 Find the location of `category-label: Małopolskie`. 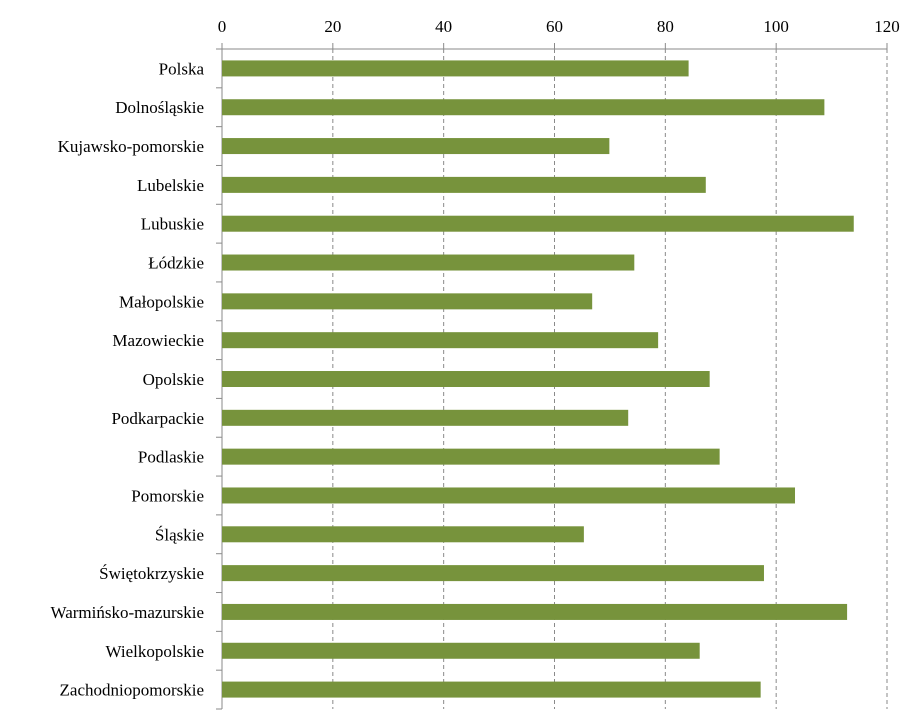

category-label: Małopolskie is located at coordinates (161, 301).